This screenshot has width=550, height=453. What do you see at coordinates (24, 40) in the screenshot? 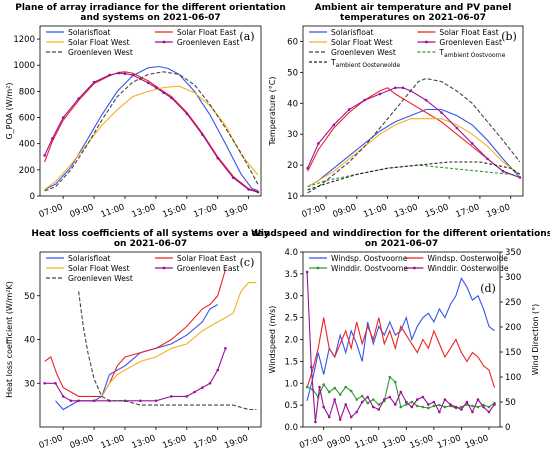
I see `y-tick-label: 1200` at bounding box center [24, 40].